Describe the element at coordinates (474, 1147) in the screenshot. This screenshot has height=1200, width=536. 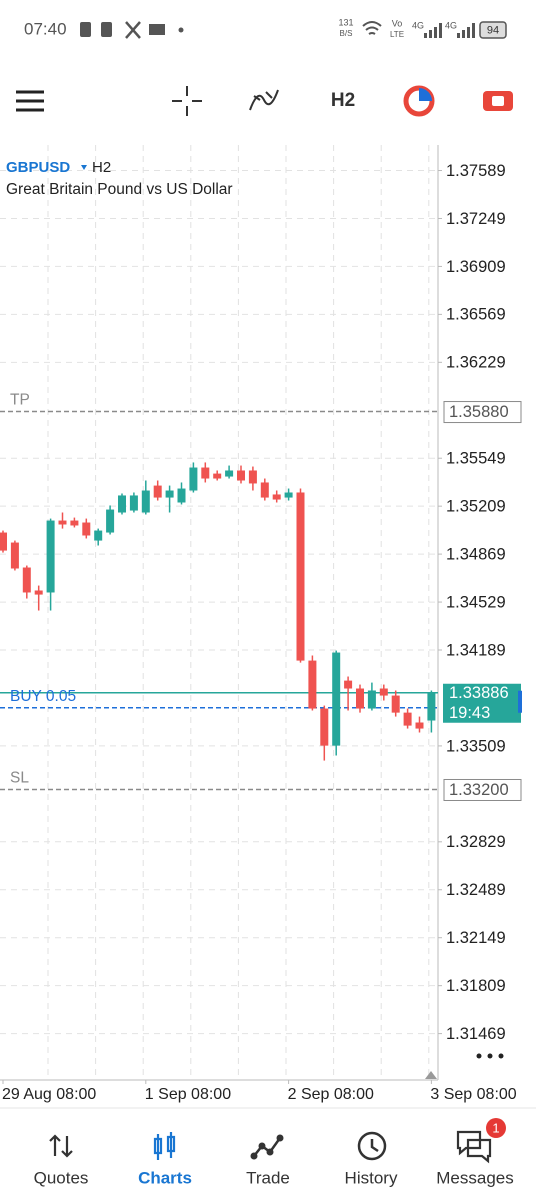
I see `messages-icon` at that location.